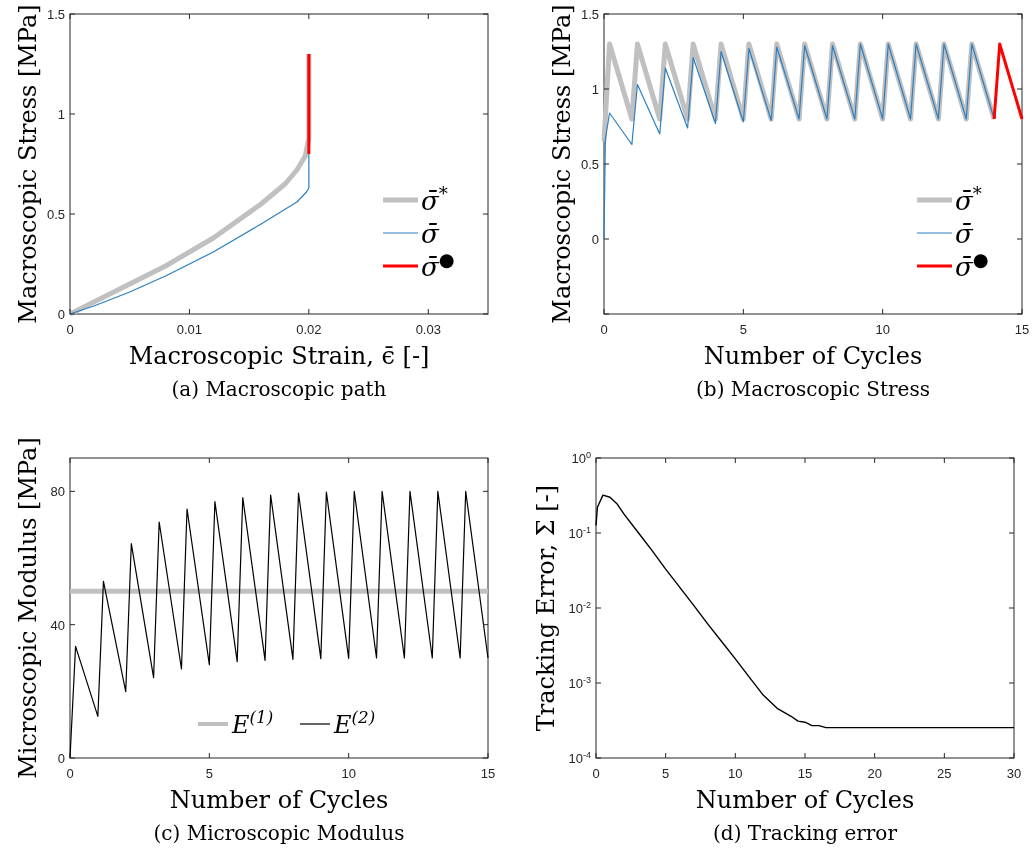 This screenshot has height=855, width=1032. What do you see at coordinates (813, 389) in the screenshot?
I see `text: (b) Macroscopic Stress` at bounding box center [813, 389].